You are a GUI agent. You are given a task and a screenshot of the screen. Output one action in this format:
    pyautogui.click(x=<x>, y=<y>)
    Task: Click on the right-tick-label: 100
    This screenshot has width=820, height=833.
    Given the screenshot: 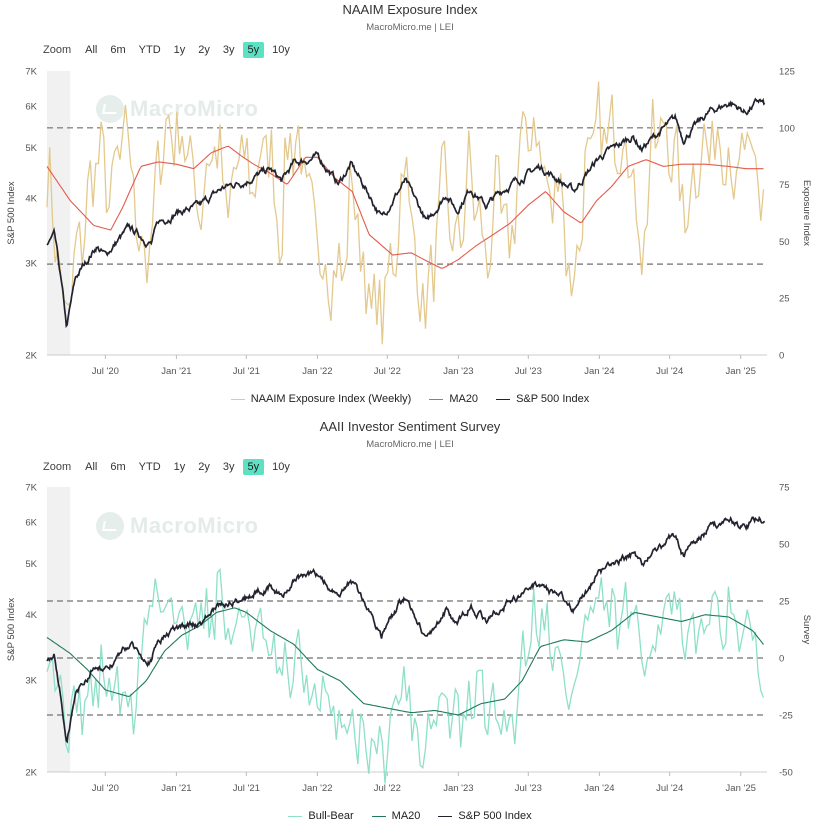 What is the action you would take?
    pyautogui.click(x=787, y=128)
    